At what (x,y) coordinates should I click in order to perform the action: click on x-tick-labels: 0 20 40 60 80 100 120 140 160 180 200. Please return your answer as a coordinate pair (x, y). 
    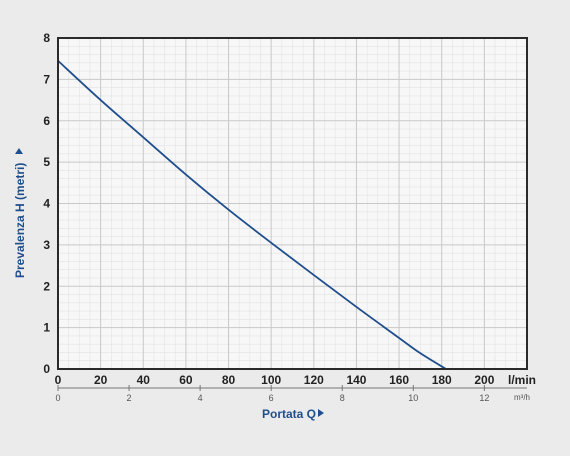
    Looking at the image, I should click on (275, 380).